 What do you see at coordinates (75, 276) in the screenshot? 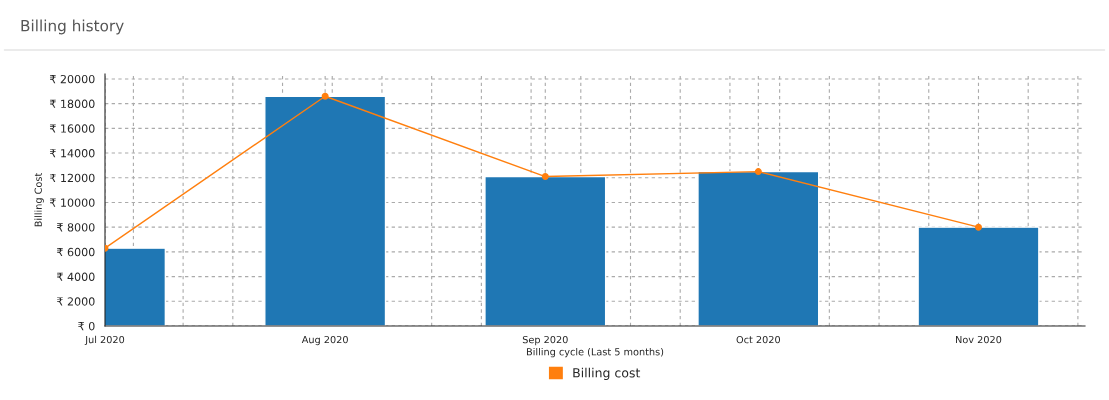
I see `y-tick-label: ₹ 4000` at bounding box center [75, 276].